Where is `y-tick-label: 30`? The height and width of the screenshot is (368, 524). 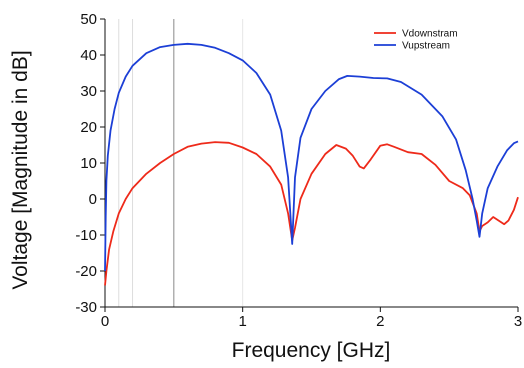 y-tick-label: 30 is located at coordinates (88, 91).